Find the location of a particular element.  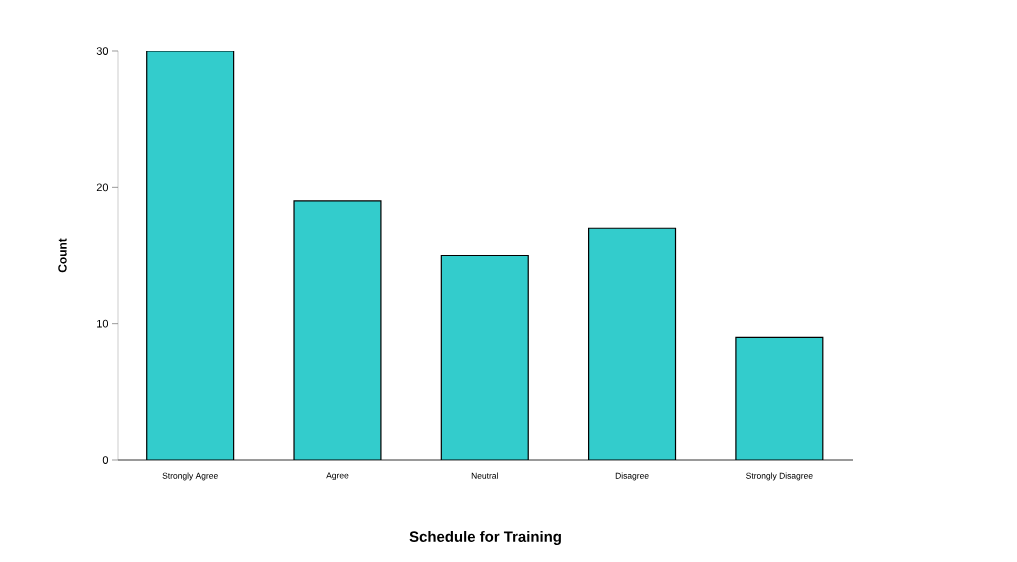

y-tick-label: 30 is located at coordinates (102, 51).